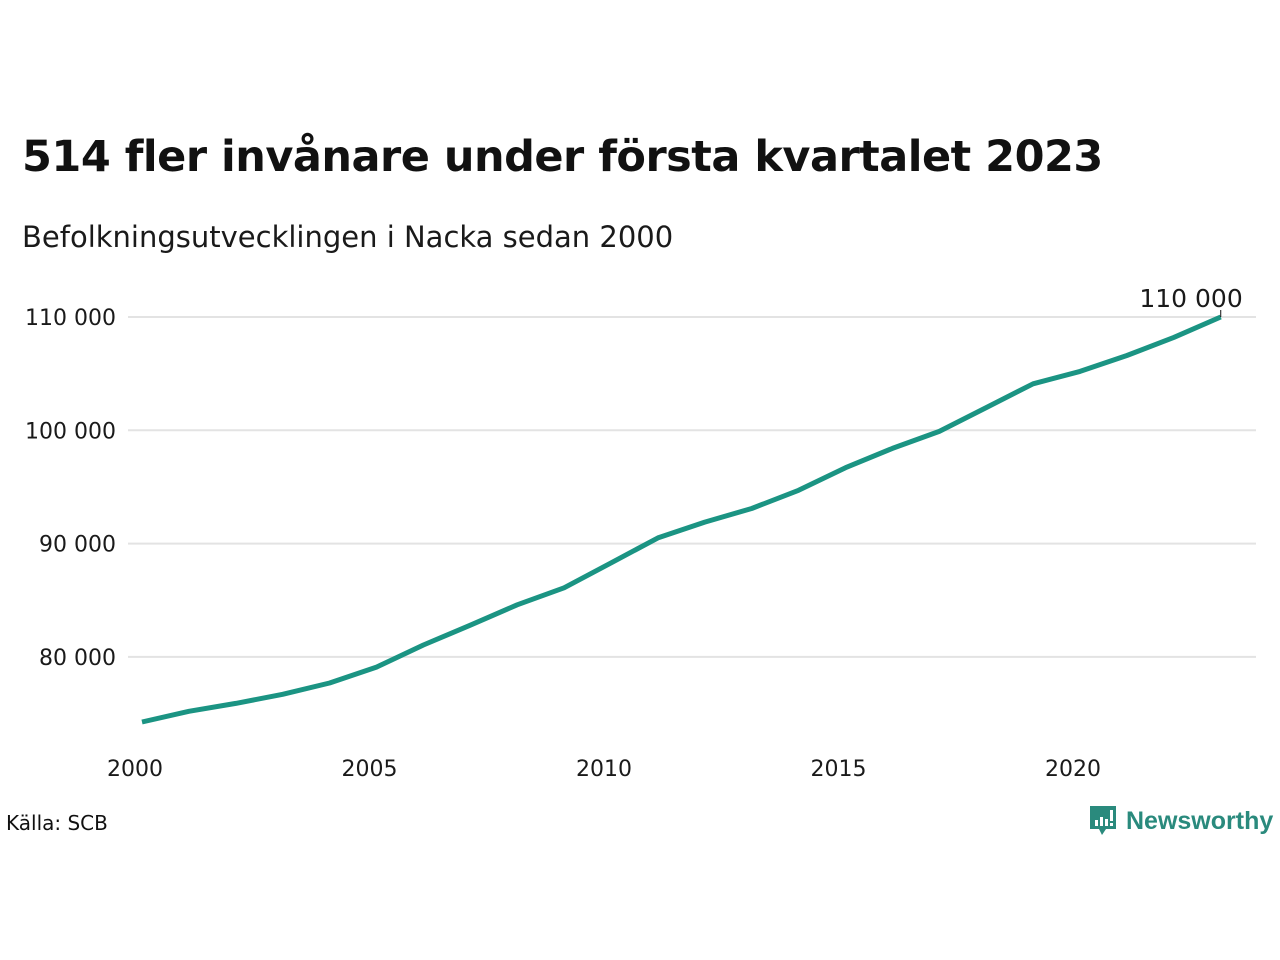  I want to click on y-tick-label: 110 000, so click(70, 318).